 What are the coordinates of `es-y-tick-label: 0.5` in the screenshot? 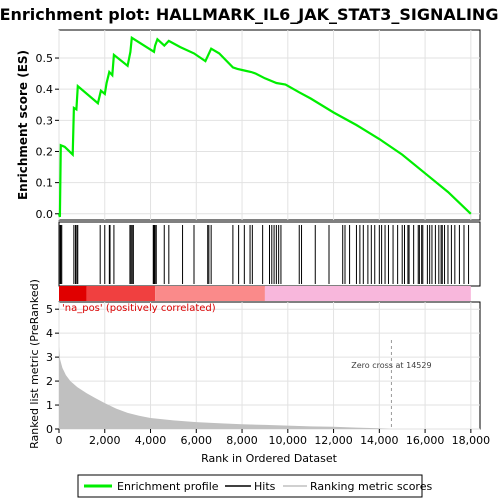 It's located at (45, 58).